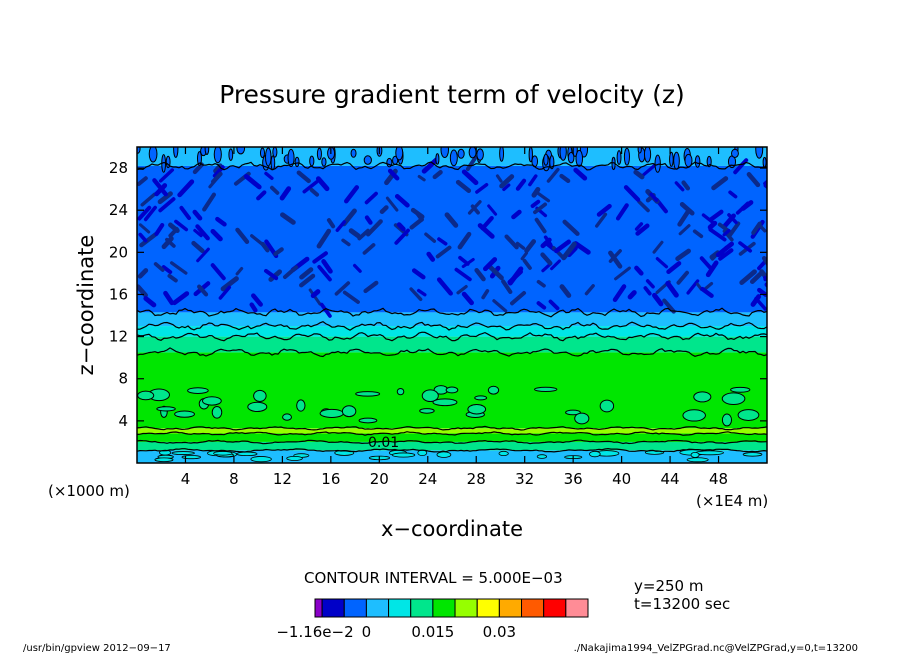 The width and height of the screenshot is (904, 654). I want to click on x-tick-label: 24, so click(427, 479).